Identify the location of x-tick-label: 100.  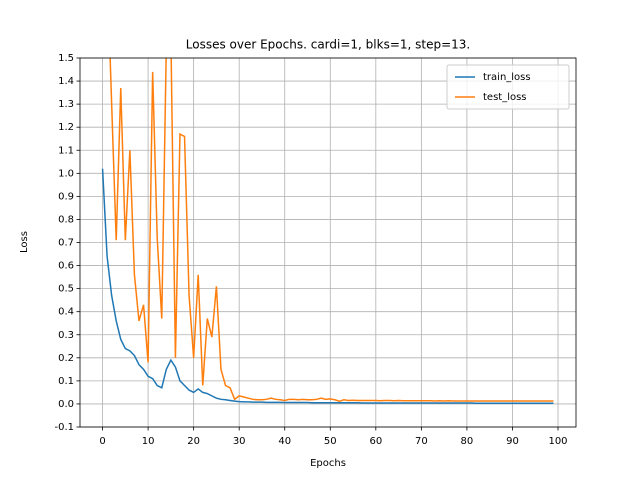
(557, 441).